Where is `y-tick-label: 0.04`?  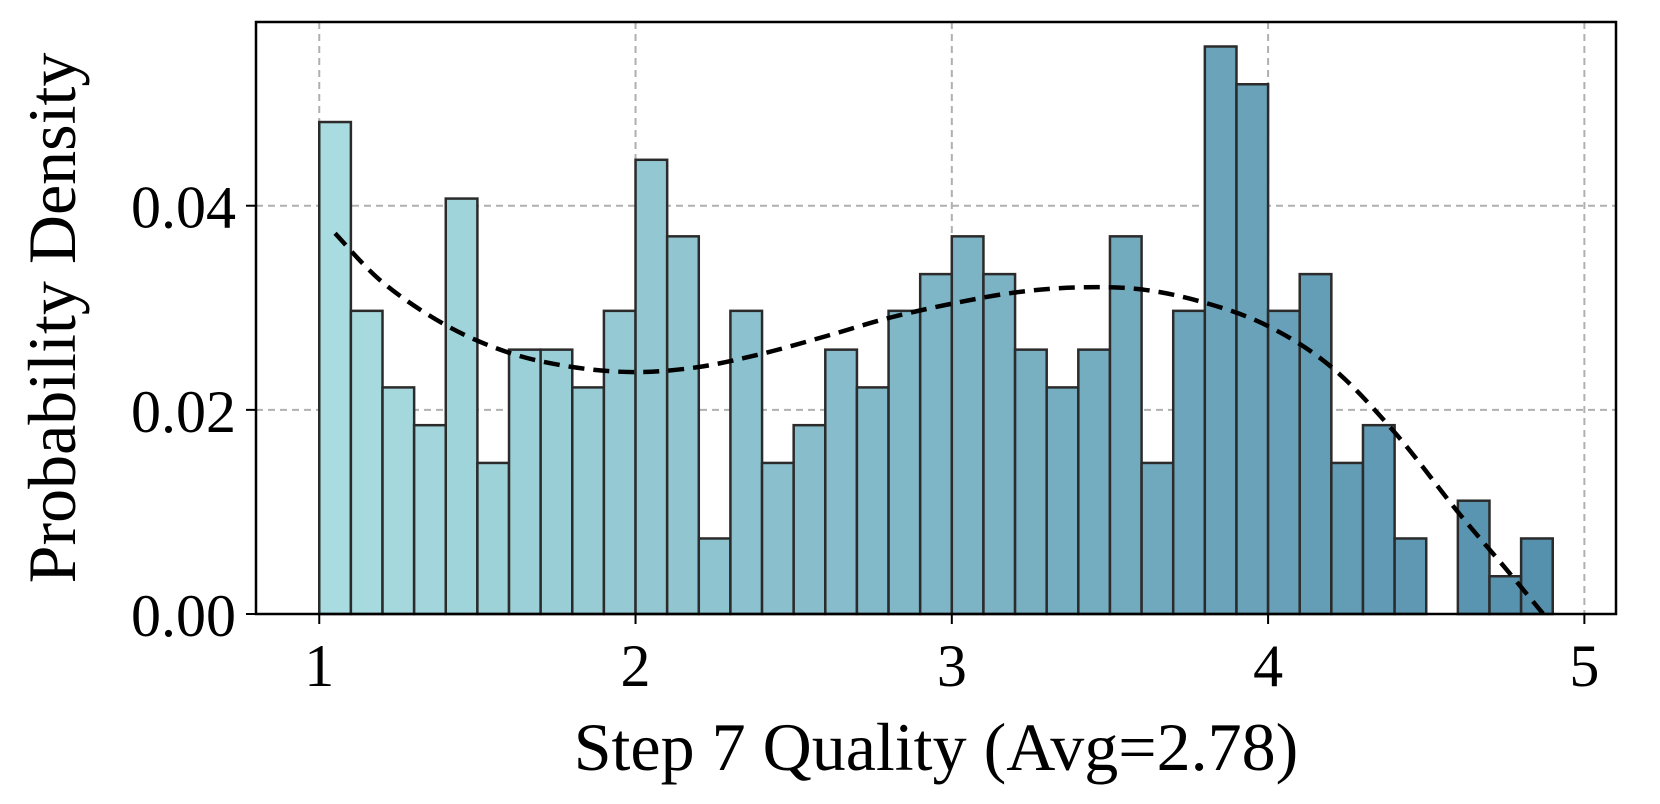
y-tick-label: 0.04 is located at coordinates (183, 208).